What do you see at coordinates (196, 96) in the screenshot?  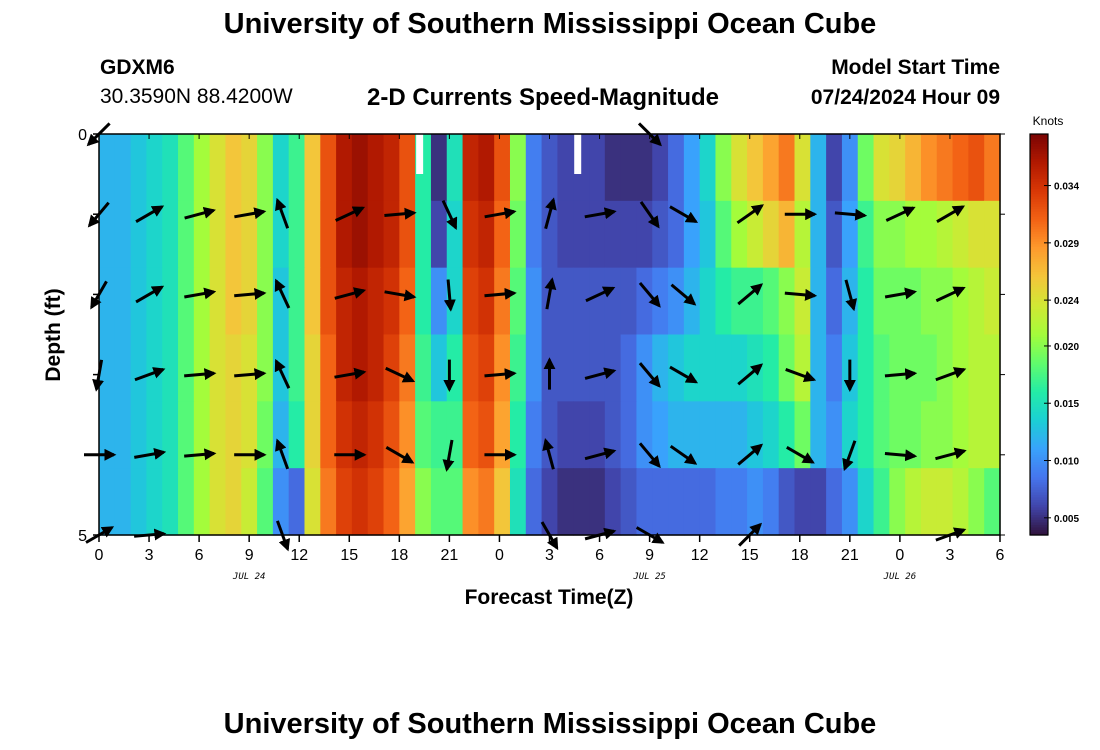 I see `station-coordinates: 30.3590N 88.4200W` at bounding box center [196, 96].